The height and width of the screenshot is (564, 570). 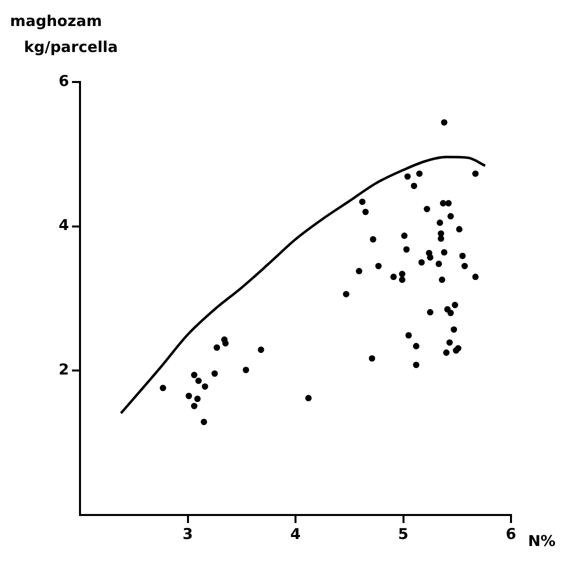 What do you see at coordinates (187, 533) in the screenshot?
I see `x-tick-label: 3` at bounding box center [187, 533].